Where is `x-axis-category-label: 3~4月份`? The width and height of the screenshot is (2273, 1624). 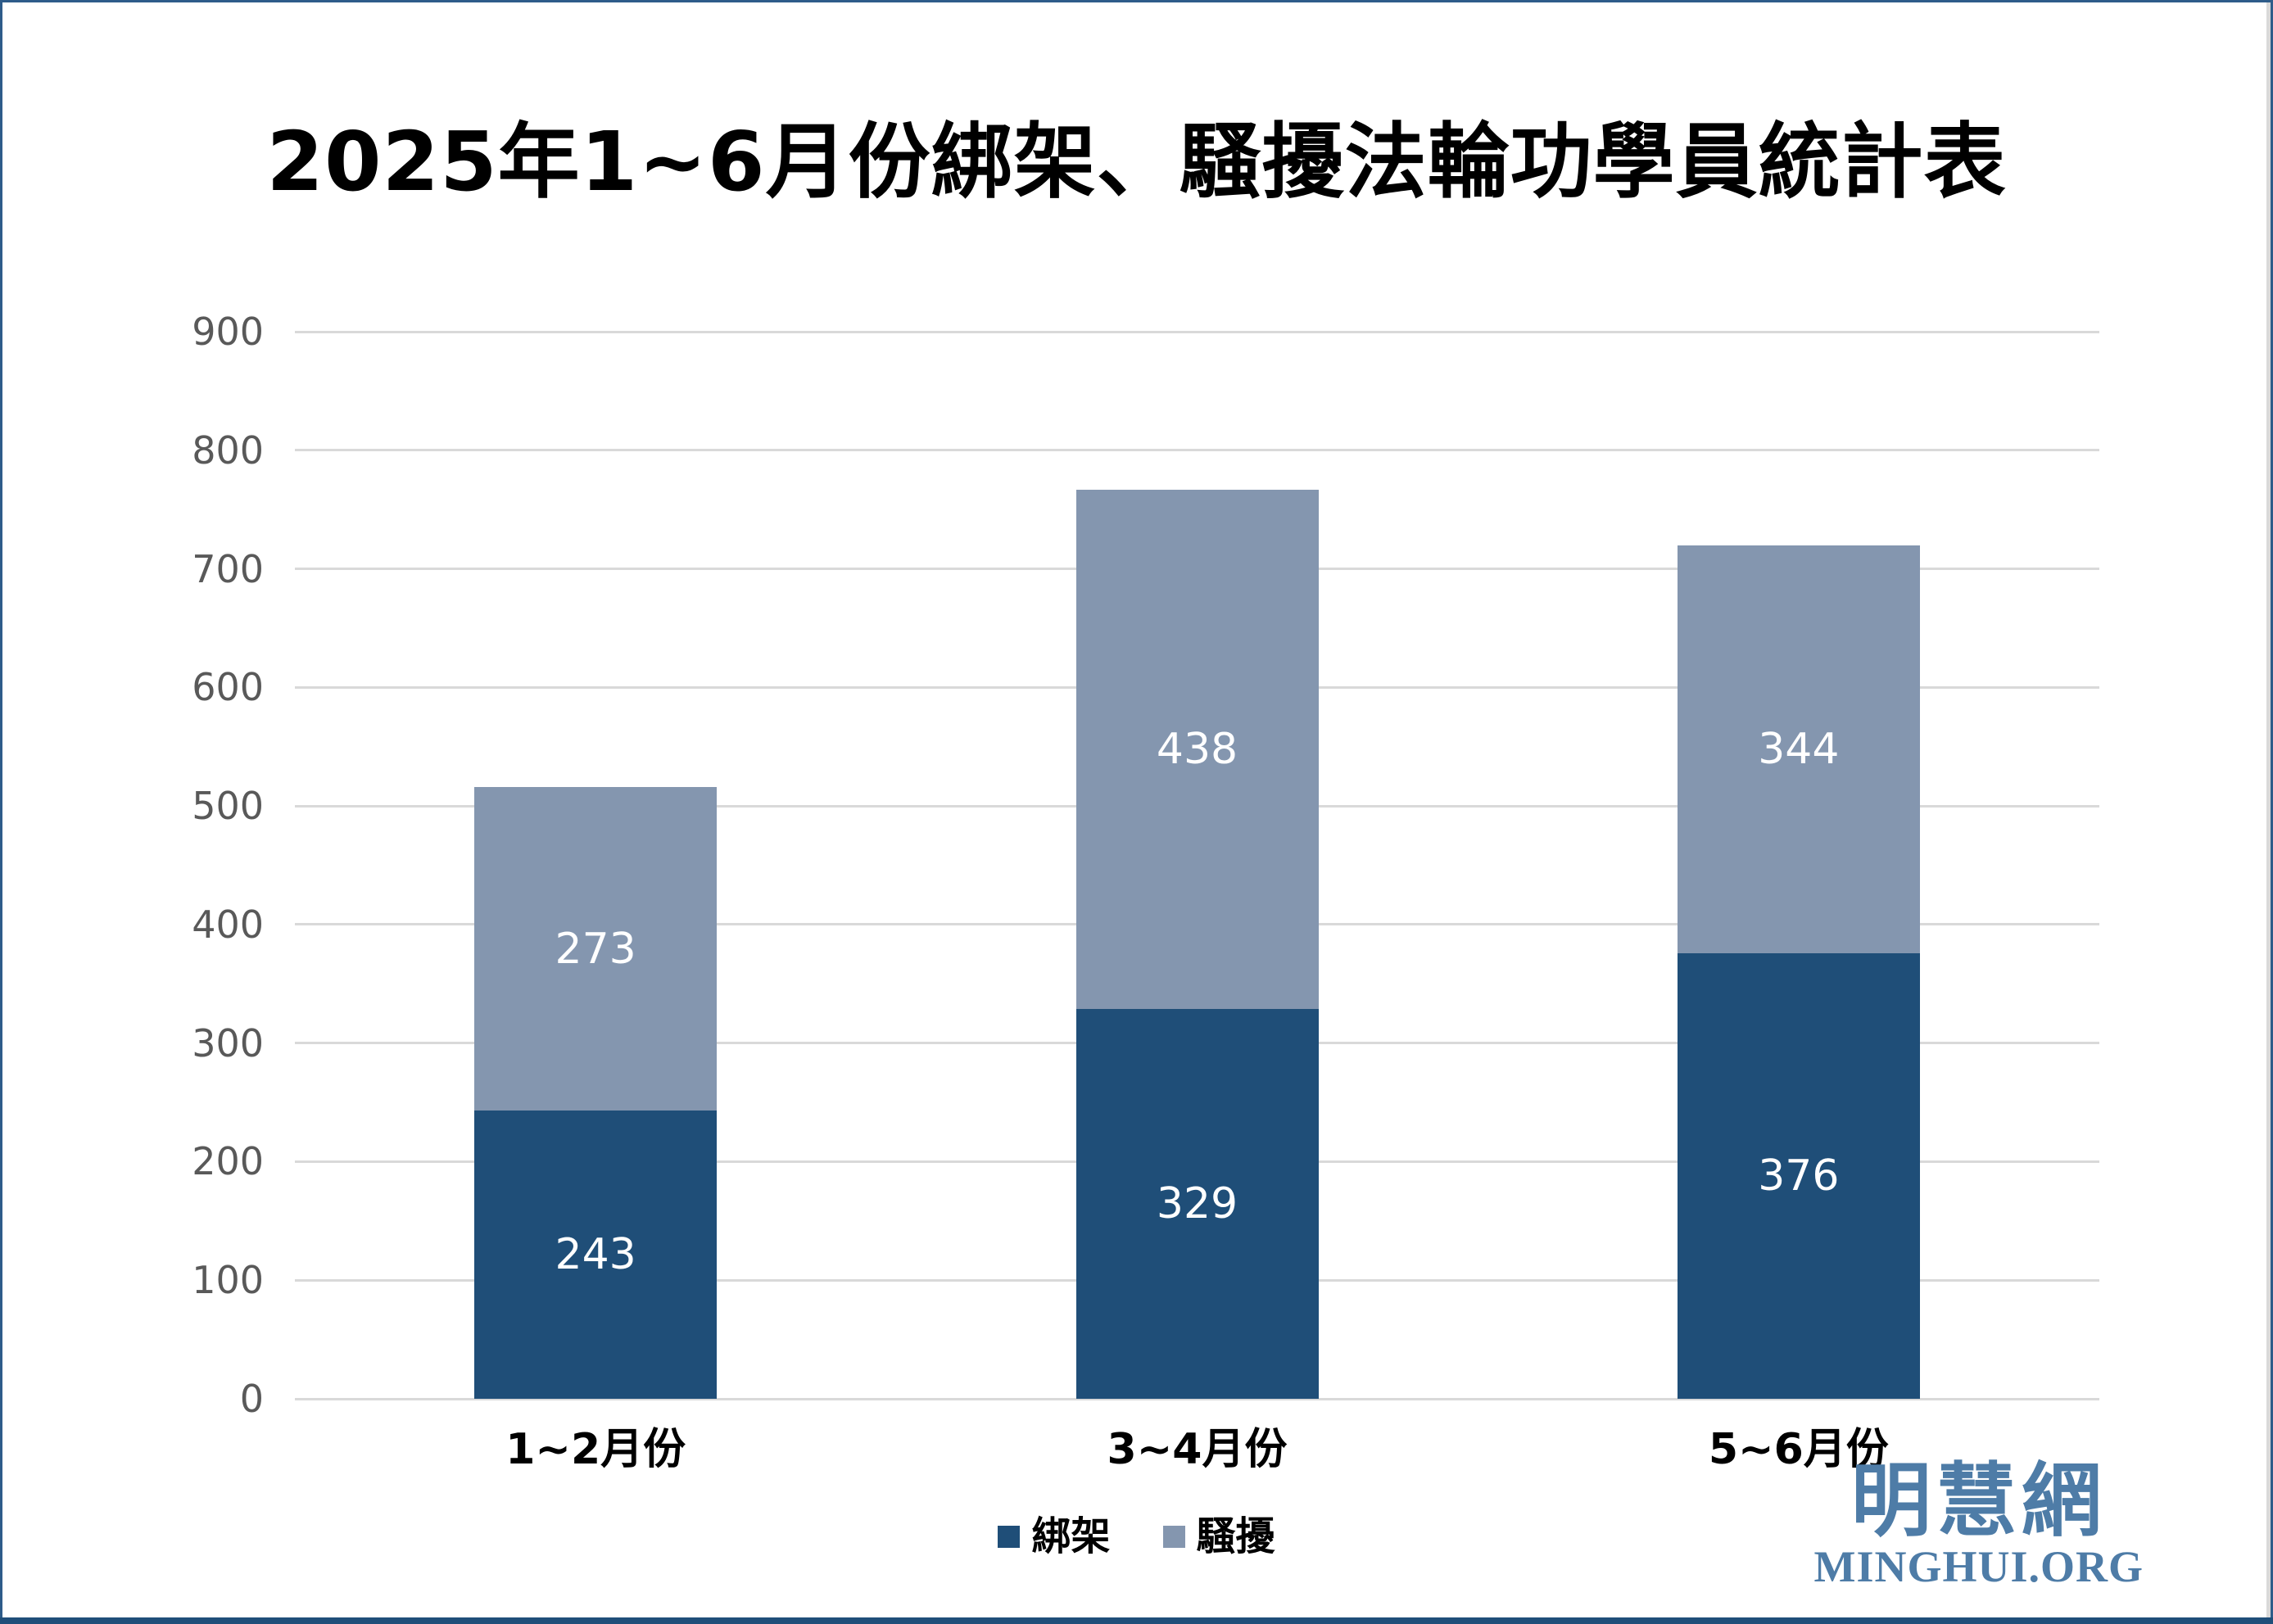
x-axis-category-label: 3~4月份 is located at coordinates (1197, 1449).